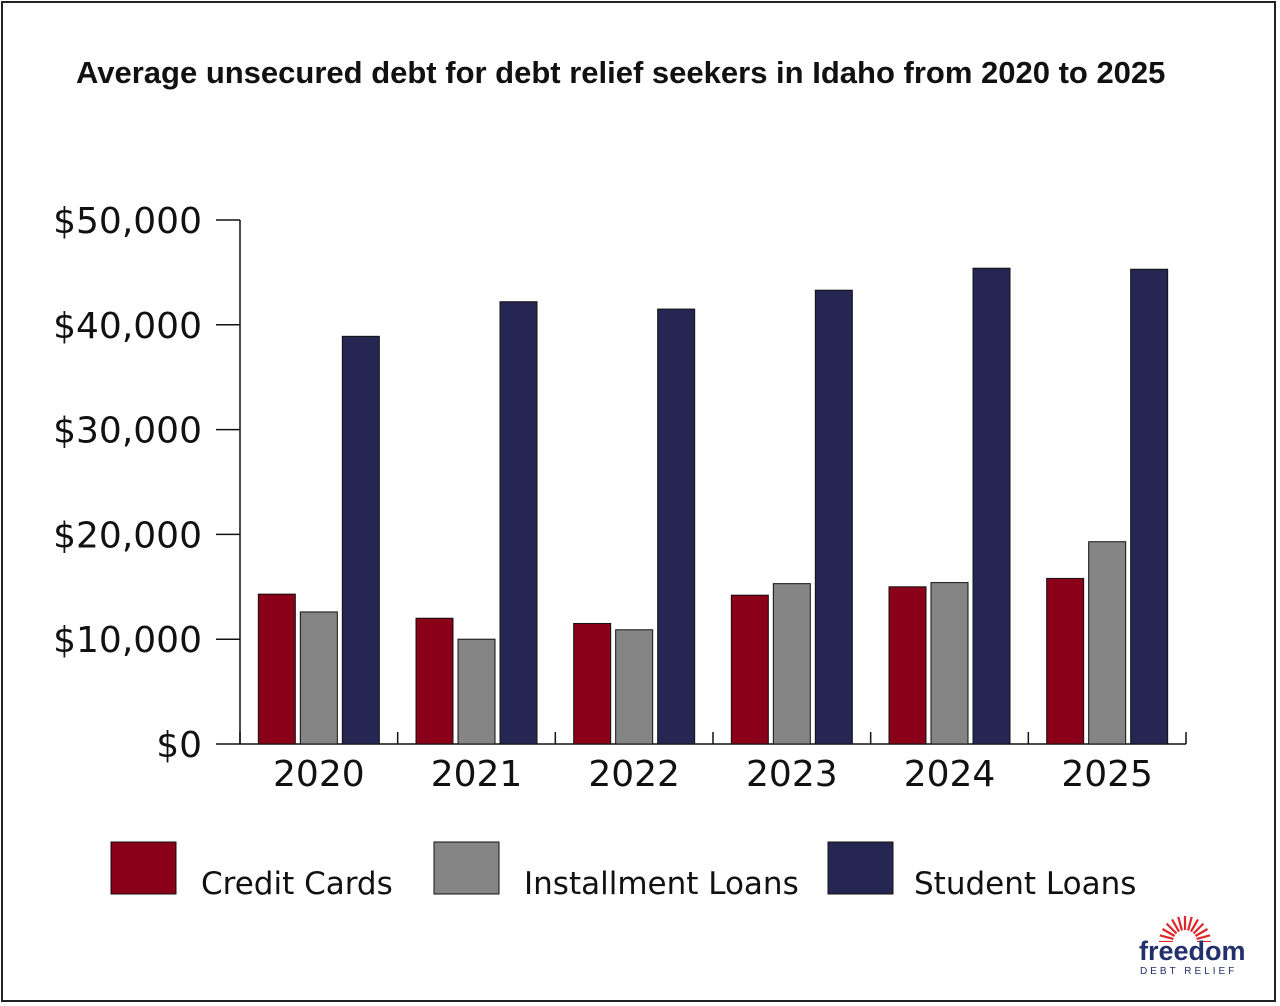 This screenshot has height=1006, width=1280. Describe the element at coordinates (127, 535) in the screenshot. I see `y-tick-label: $20,000` at that location.